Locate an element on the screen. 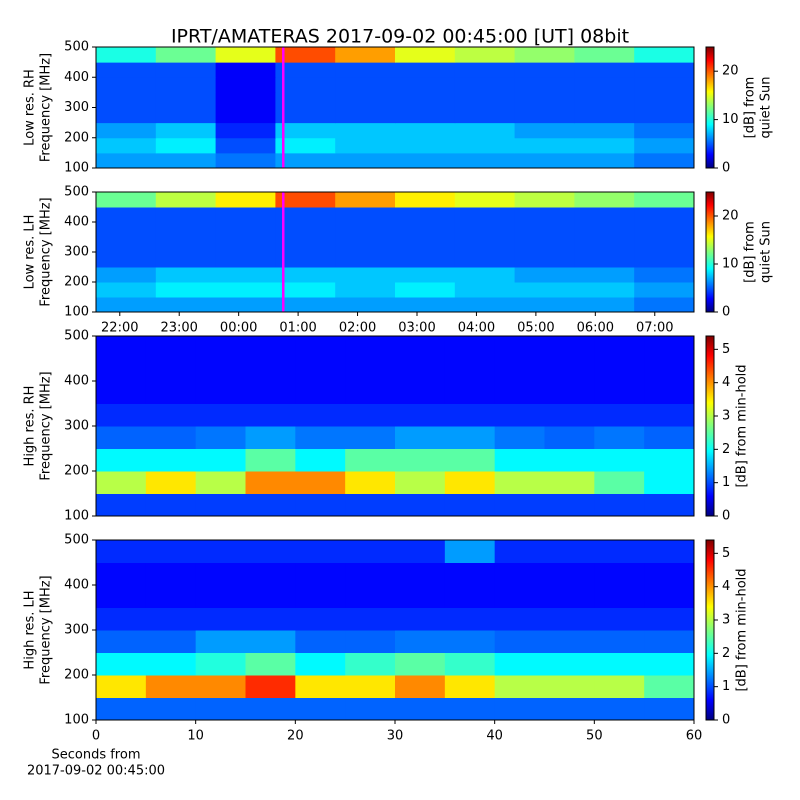  y-tick-label: 100 is located at coordinates (76, 312).